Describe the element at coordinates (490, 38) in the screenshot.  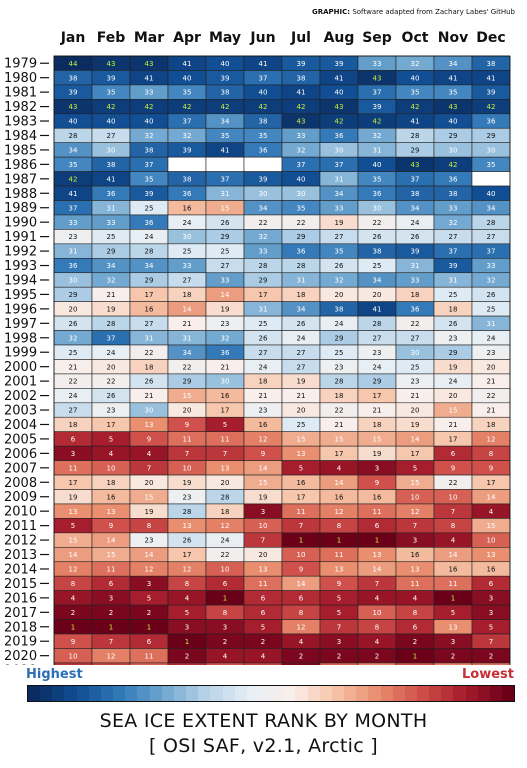
I see `column-label: Dec` at that location.